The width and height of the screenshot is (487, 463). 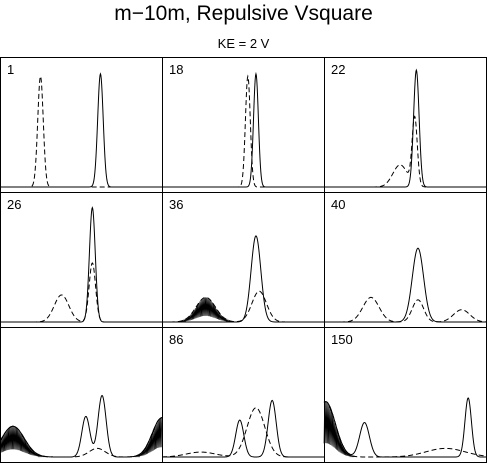 I want to click on panel-label: 26, so click(x=14, y=204).